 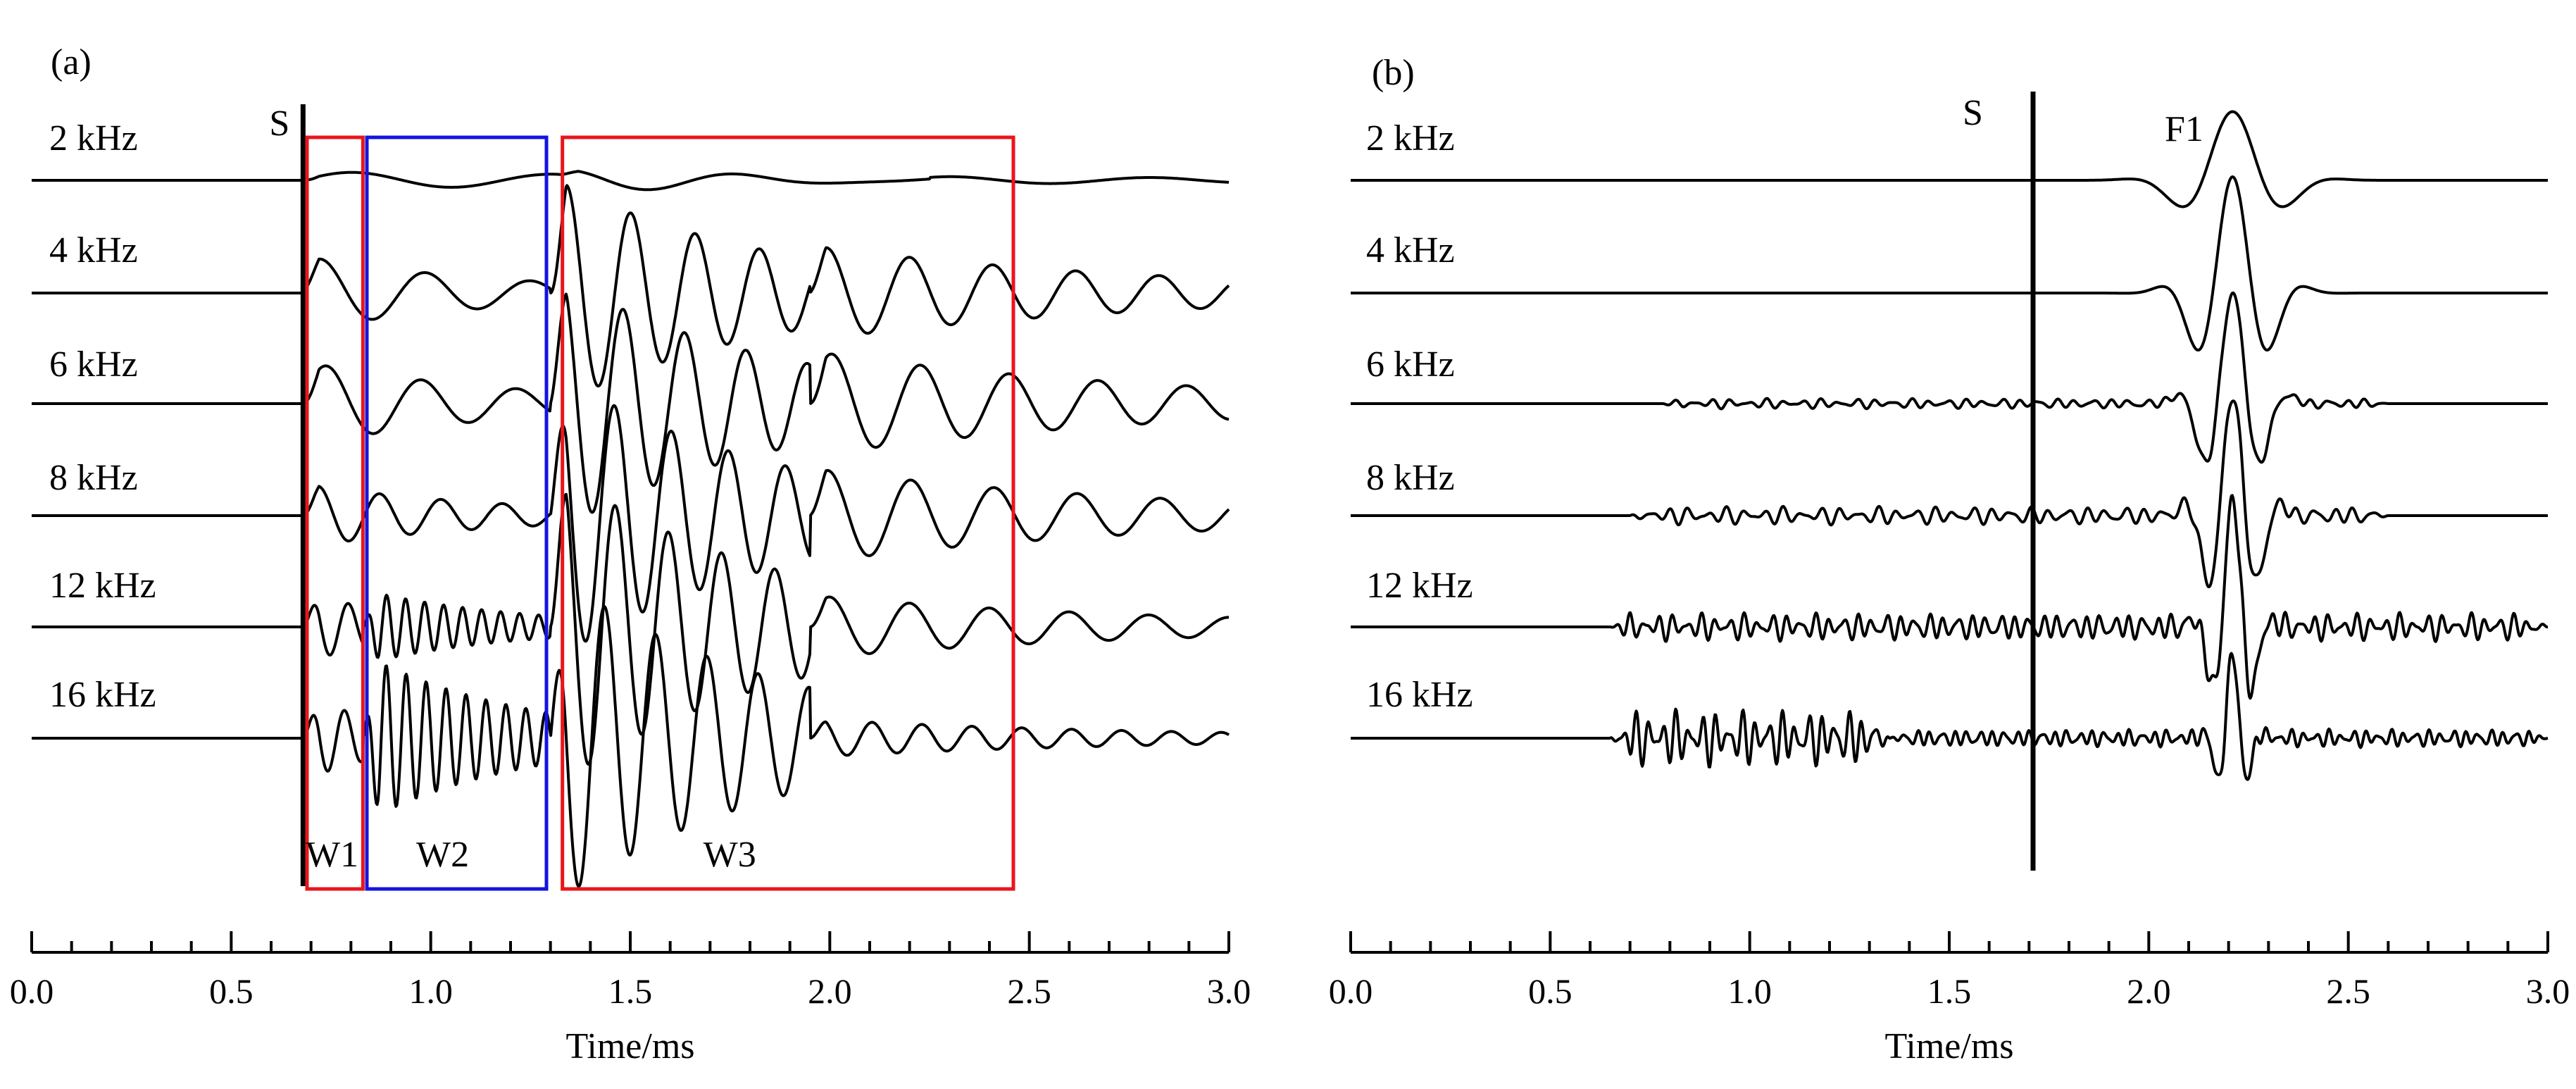 I want to click on region-label: W2, so click(x=442, y=855).